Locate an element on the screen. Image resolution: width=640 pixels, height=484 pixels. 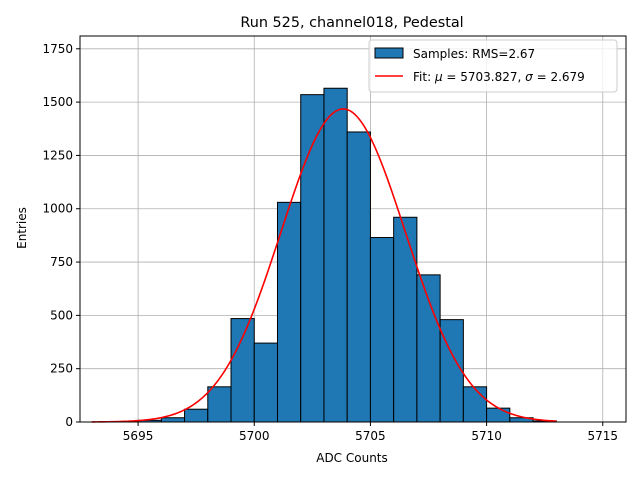
x-tick-label: 5715 is located at coordinates (602, 436).